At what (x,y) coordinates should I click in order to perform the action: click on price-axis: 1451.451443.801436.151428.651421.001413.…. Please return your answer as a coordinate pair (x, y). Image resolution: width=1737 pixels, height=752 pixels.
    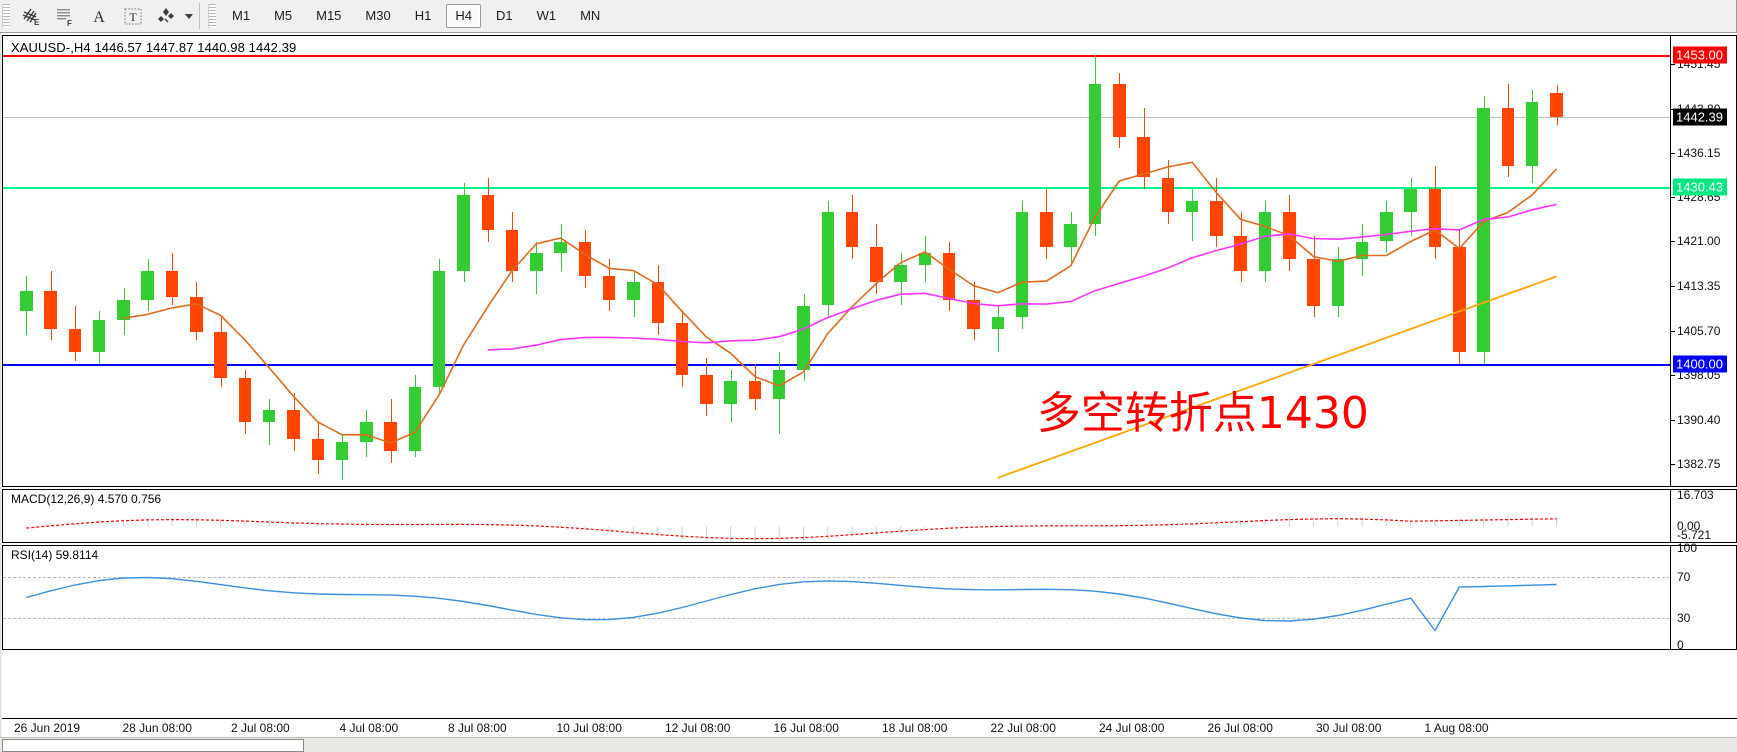
    Looking at the image, I should click on (1703, 261).